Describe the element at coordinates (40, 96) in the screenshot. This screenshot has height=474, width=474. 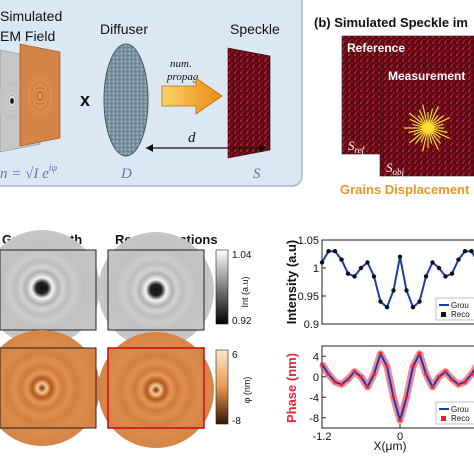
I see `phase-field-rings` at that location.